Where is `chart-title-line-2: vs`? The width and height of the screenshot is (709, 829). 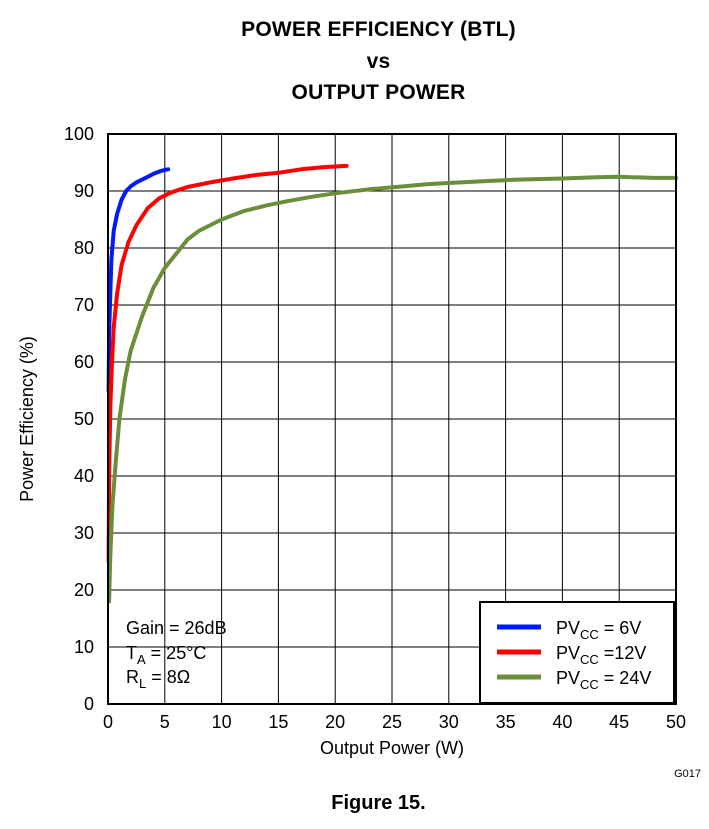
chart-title-line-2: vs is located at coordinates (378, 61).